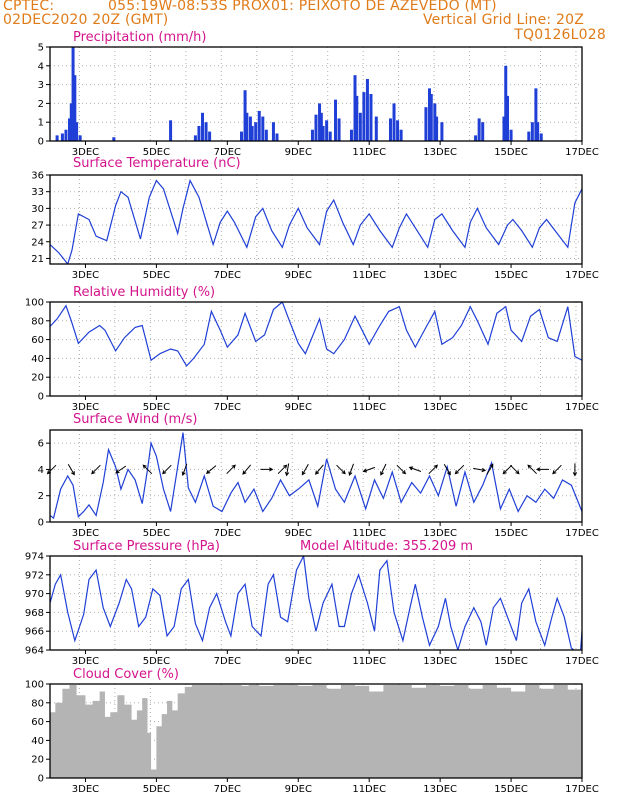  Describe the element at coordinates (37, 722) in the screenshot. I see `y-tick-label: 60` at that location.